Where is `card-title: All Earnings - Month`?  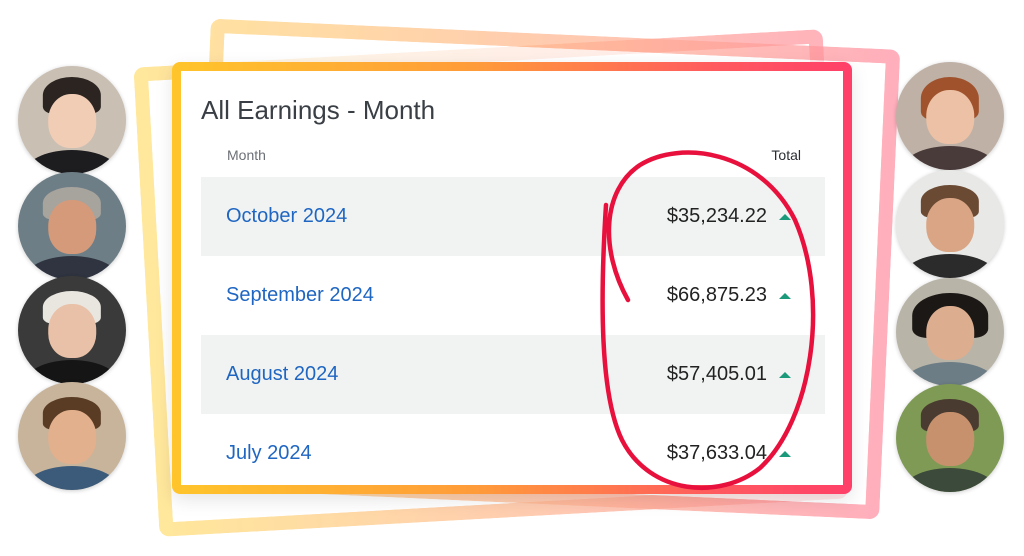
card-title: All Earnings - Month is located at coordinates (318, 110).